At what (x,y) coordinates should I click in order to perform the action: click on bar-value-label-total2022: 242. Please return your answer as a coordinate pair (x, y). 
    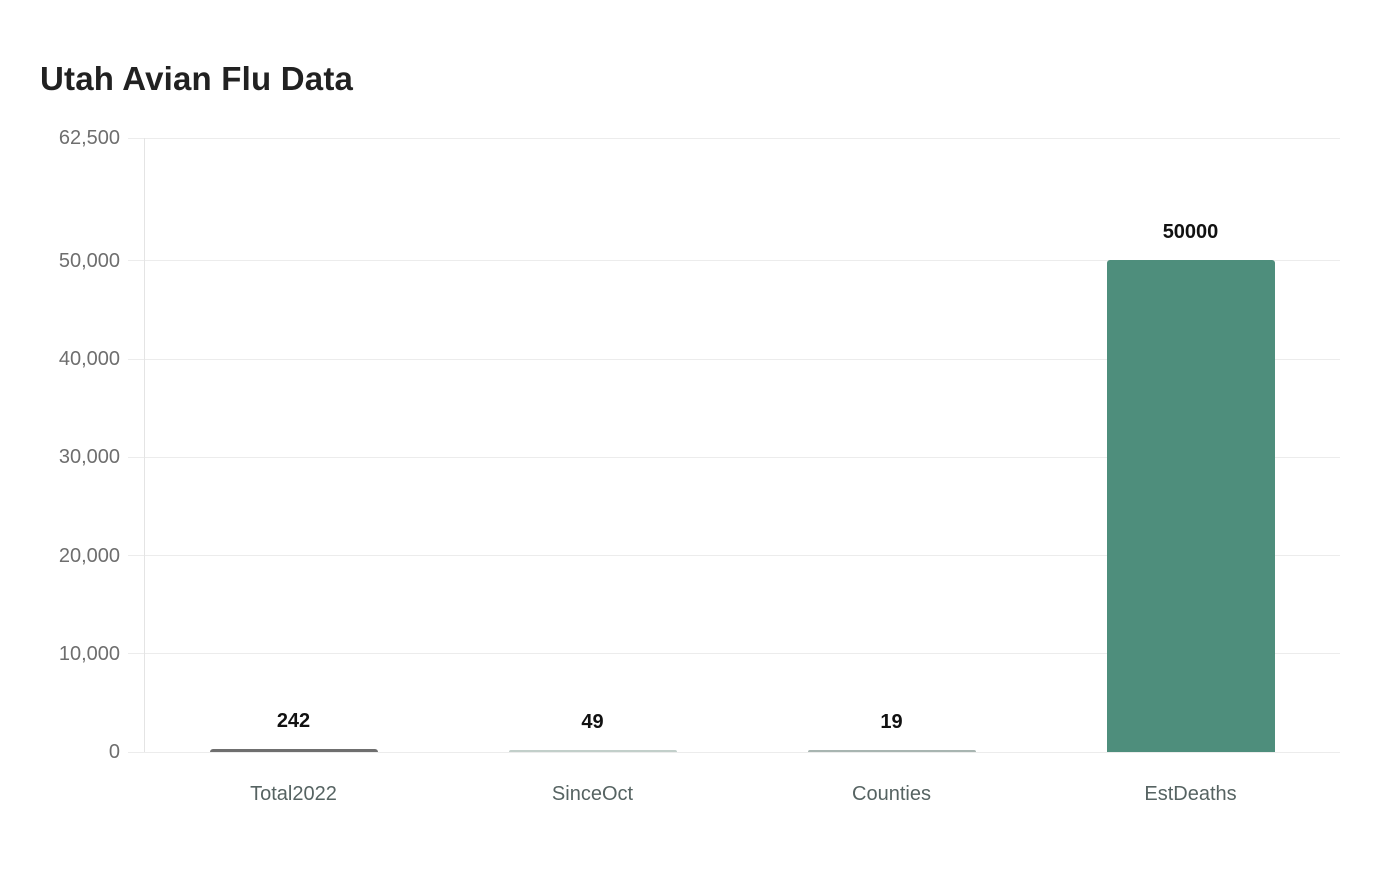
    Looking at the image, I should click on (293, 721).